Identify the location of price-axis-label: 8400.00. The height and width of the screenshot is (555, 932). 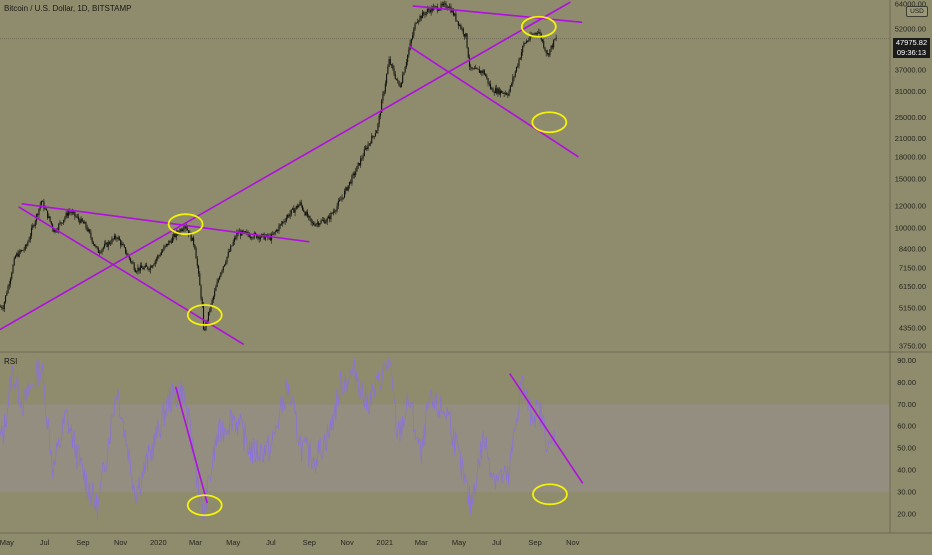
(912, 248).